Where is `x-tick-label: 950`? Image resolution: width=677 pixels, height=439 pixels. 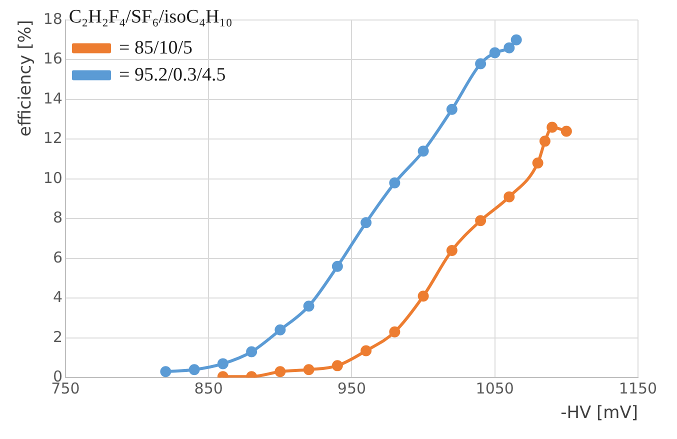 x-tick-label: 950 is located at coordinates (351, 388).